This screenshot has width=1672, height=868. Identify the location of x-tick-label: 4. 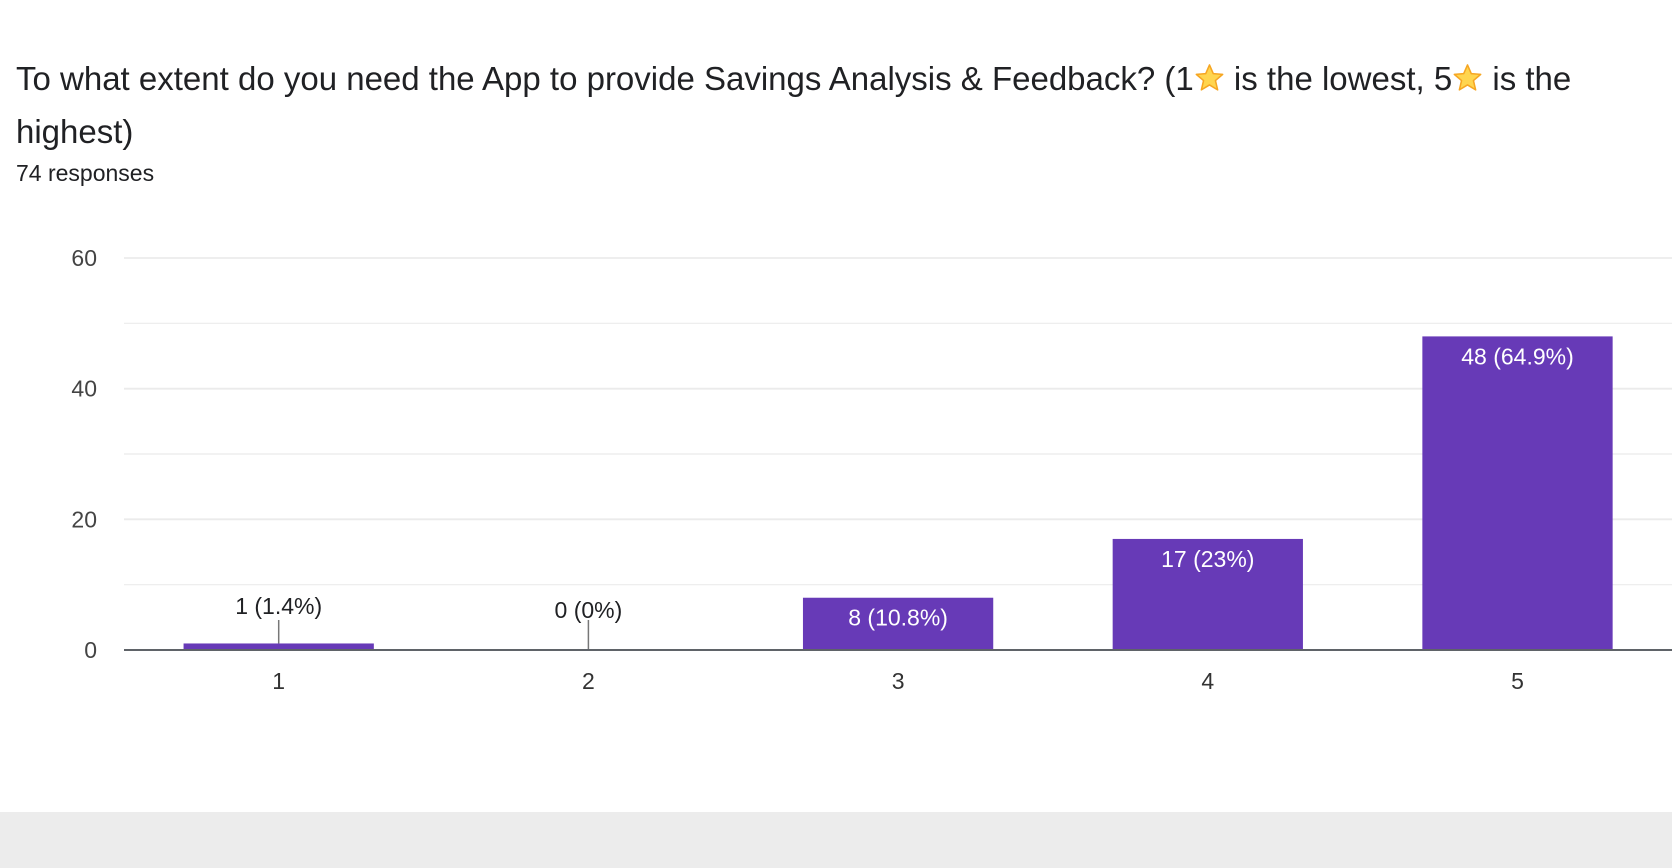
(1207, 681).